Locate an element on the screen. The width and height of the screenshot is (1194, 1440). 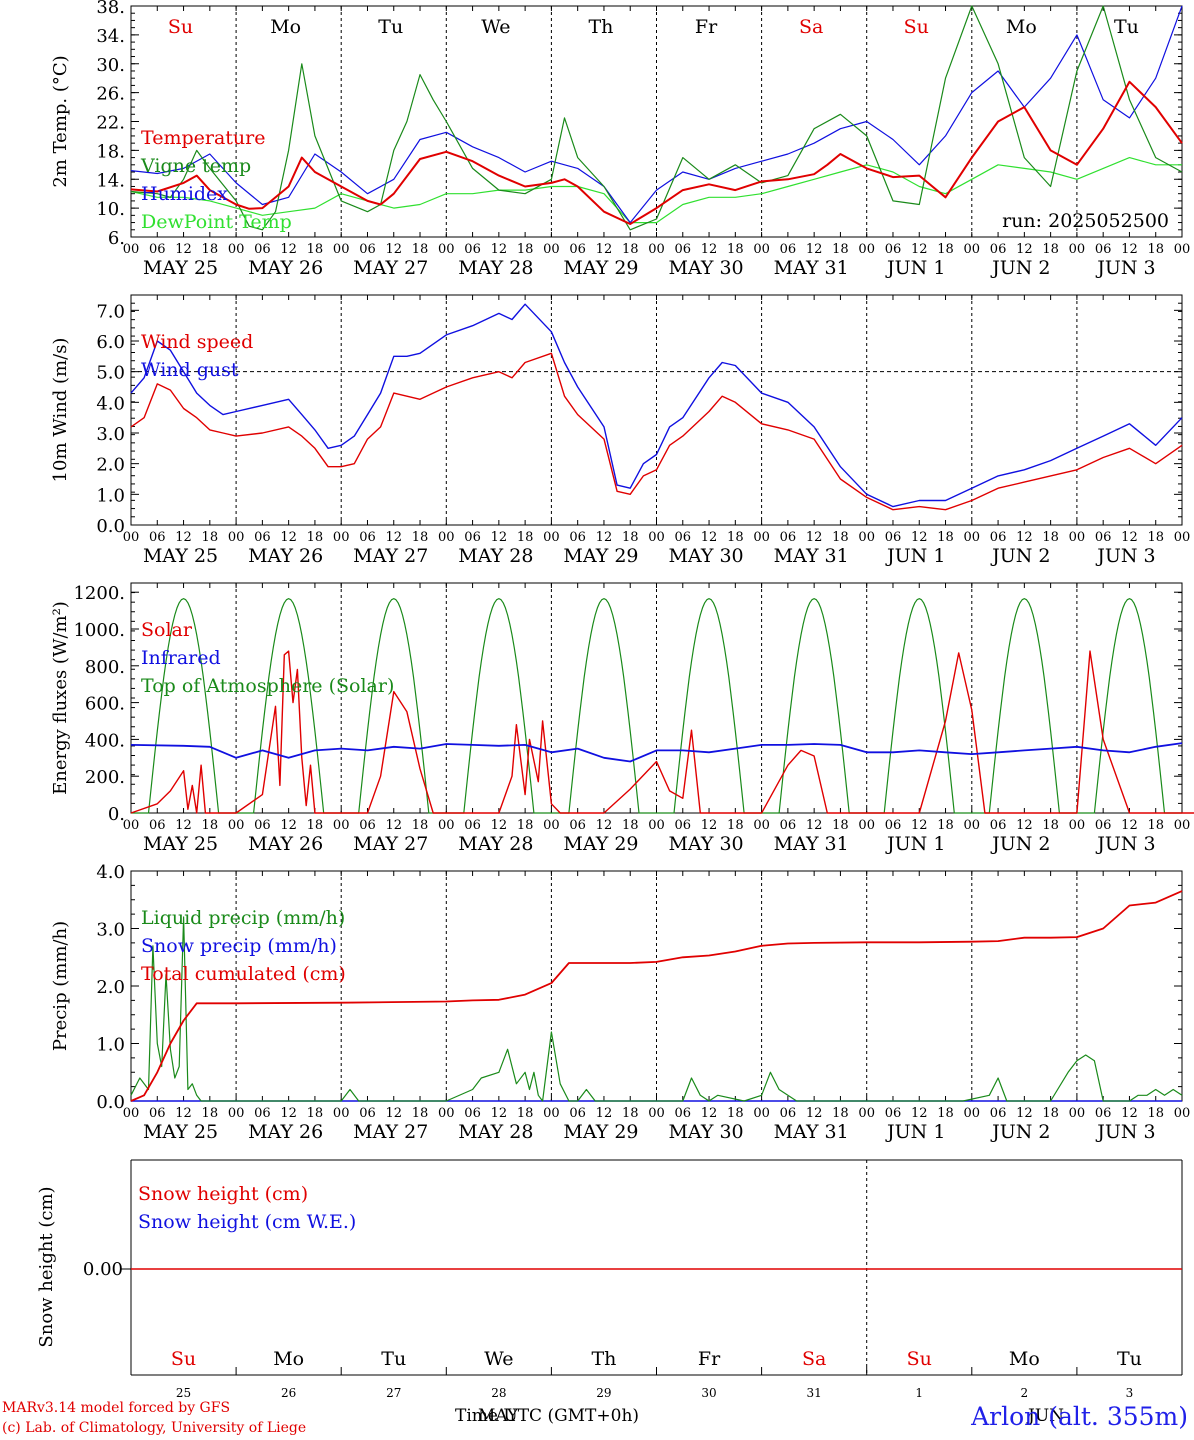
y-tick-label: 4.0 is located at coordinates (110, 403).